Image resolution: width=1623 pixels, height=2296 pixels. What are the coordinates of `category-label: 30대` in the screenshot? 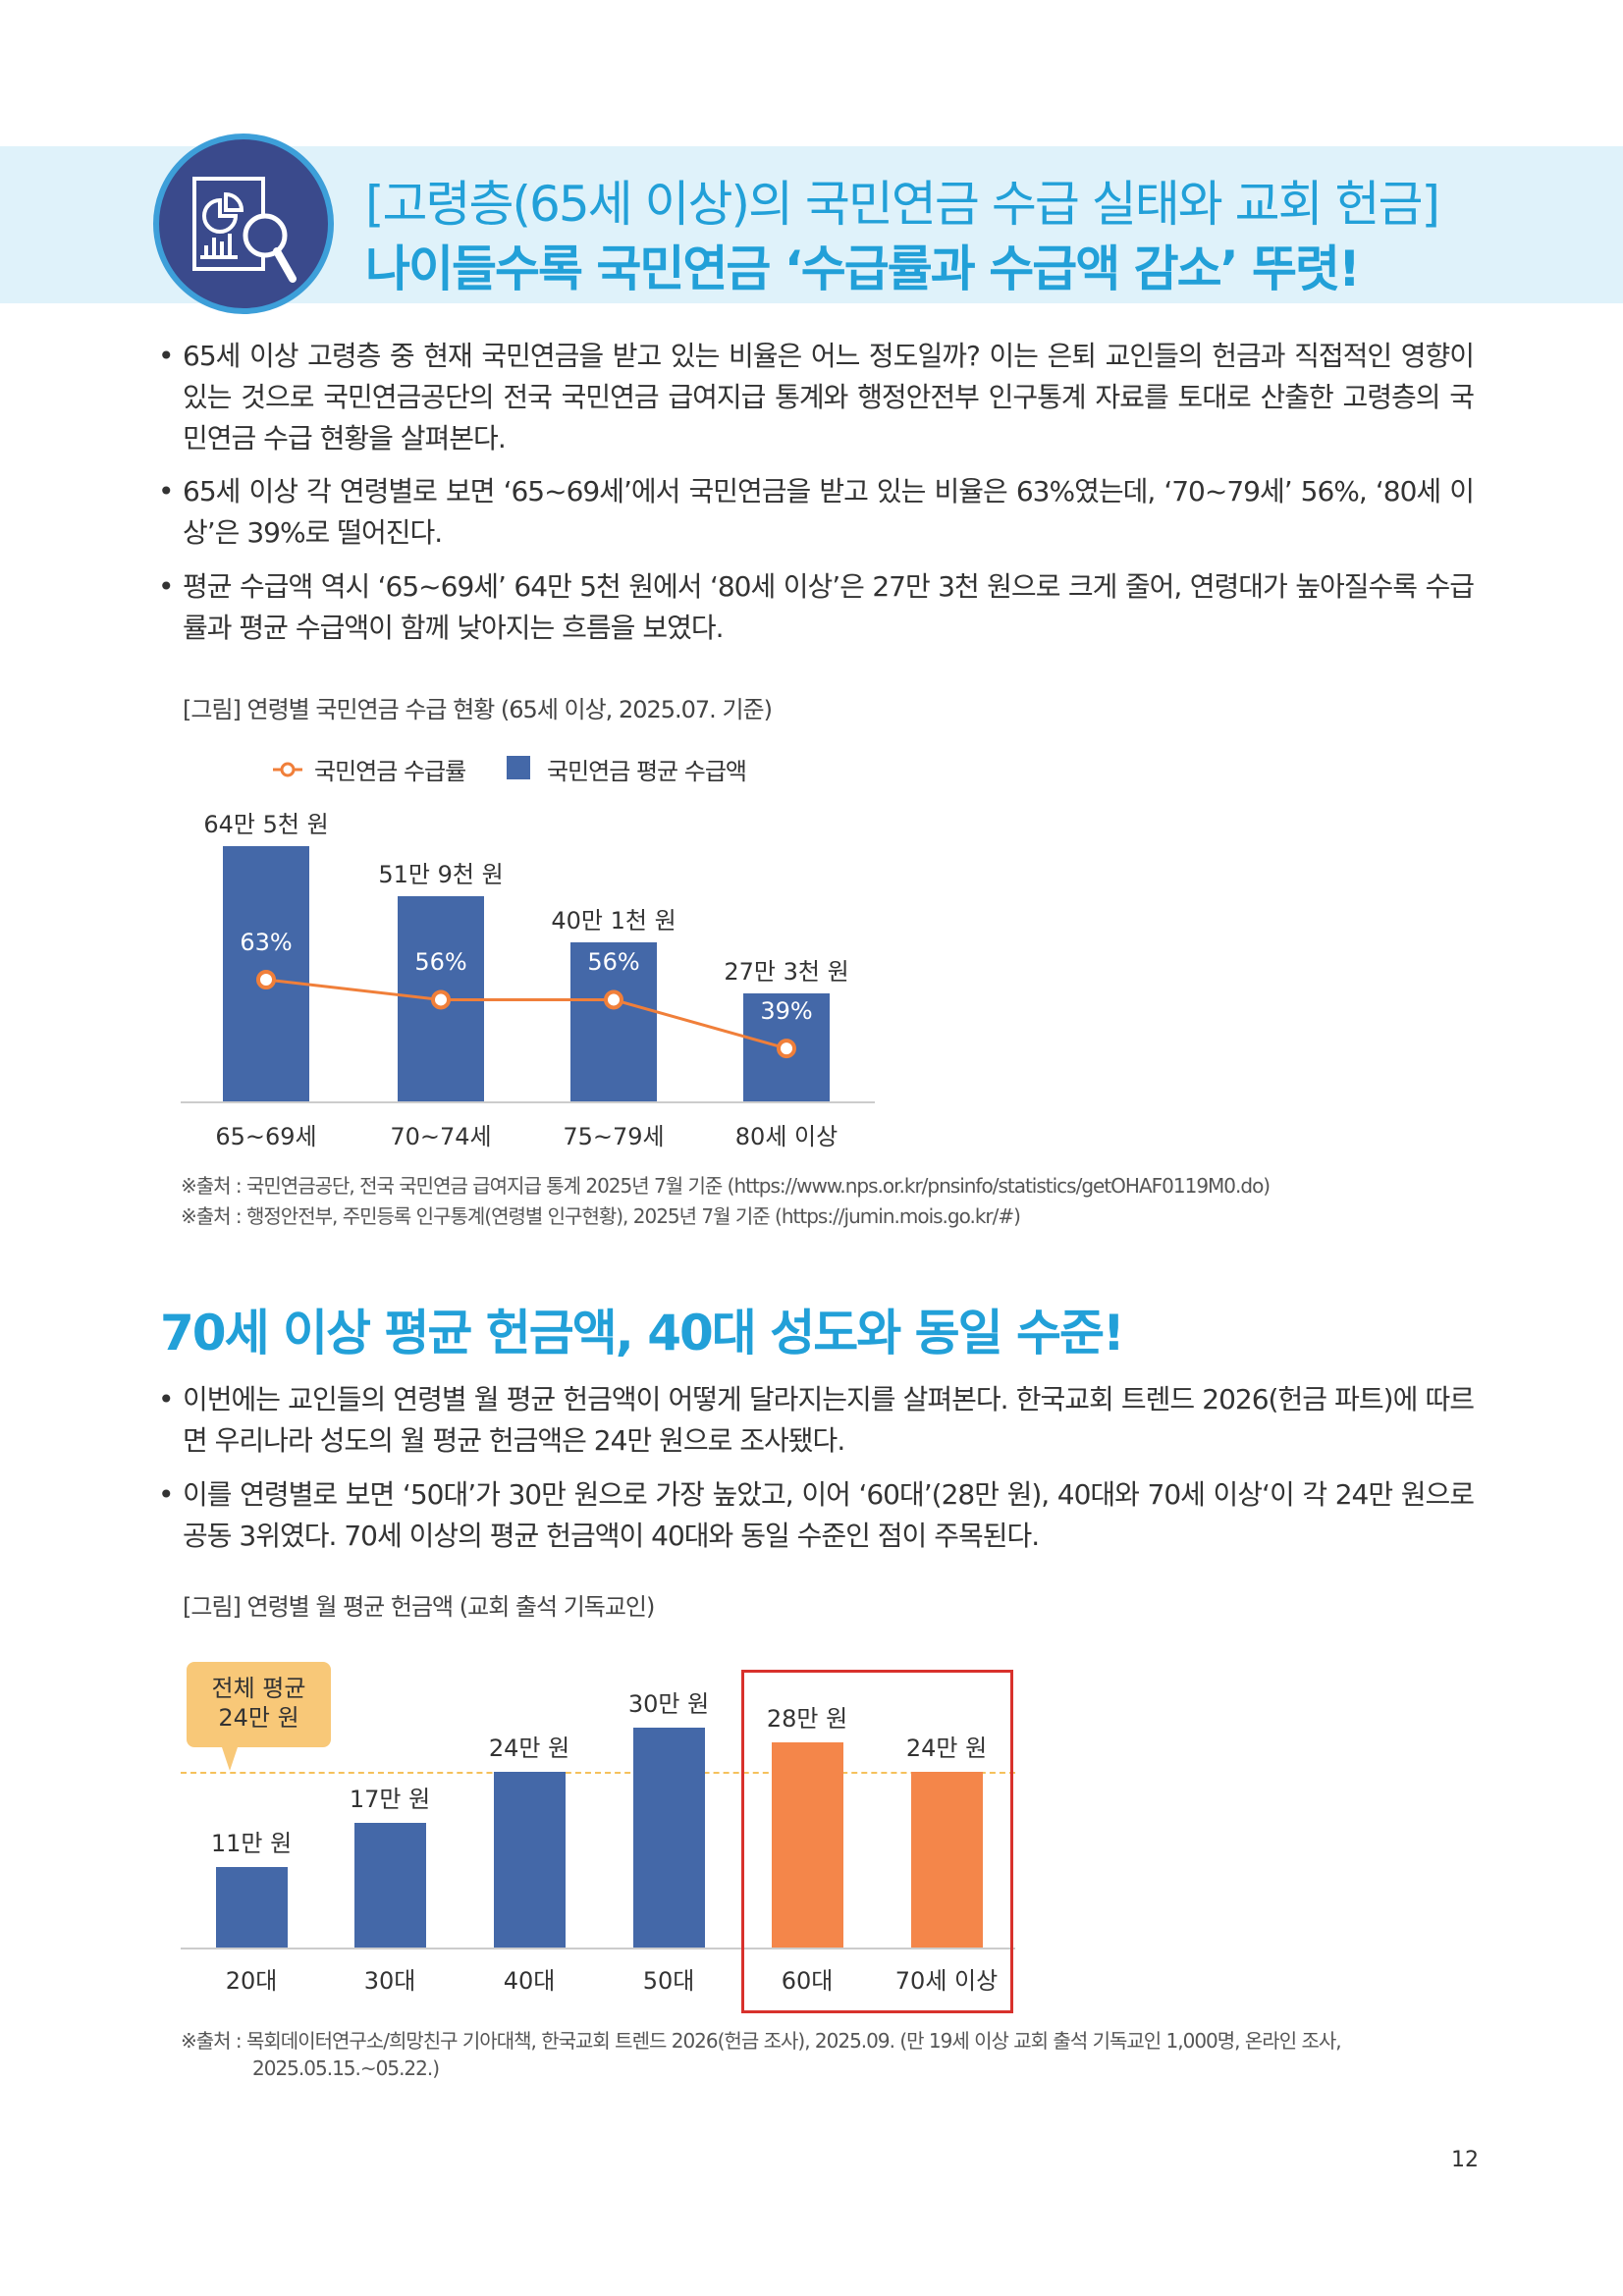 It's located at (390, 1981).